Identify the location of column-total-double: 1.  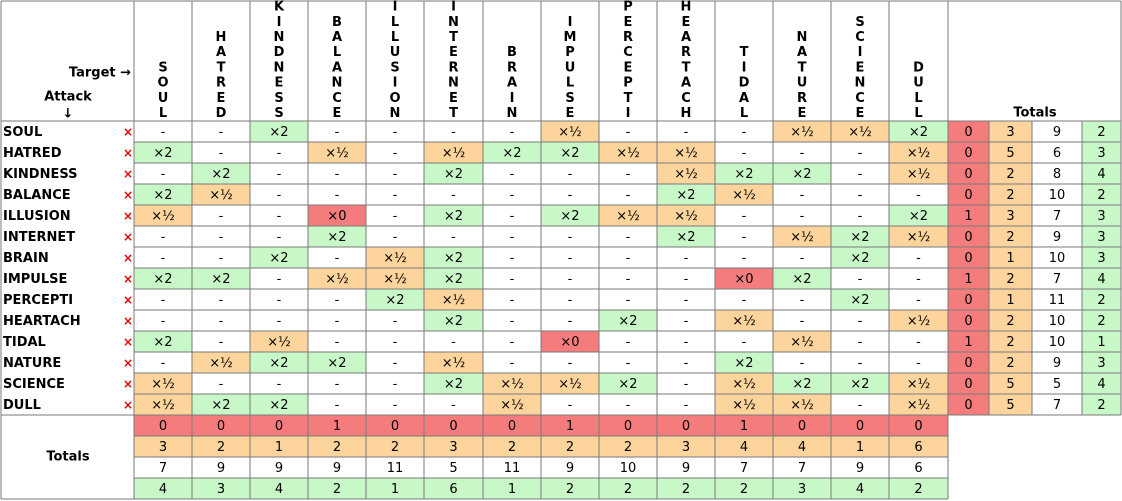
(395, 489).